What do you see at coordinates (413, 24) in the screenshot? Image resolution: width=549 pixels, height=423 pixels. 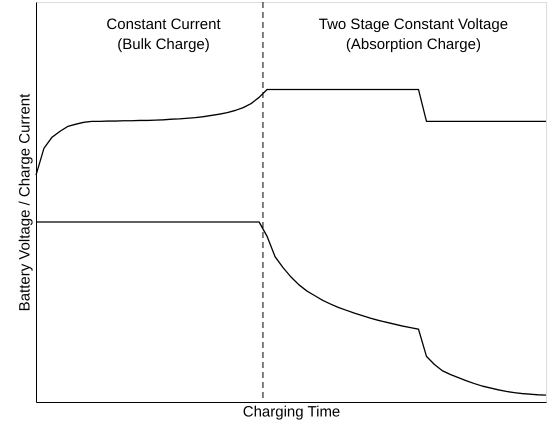 I see `text: Two Stage Constant Voltage` at bounding box center [413, 24].